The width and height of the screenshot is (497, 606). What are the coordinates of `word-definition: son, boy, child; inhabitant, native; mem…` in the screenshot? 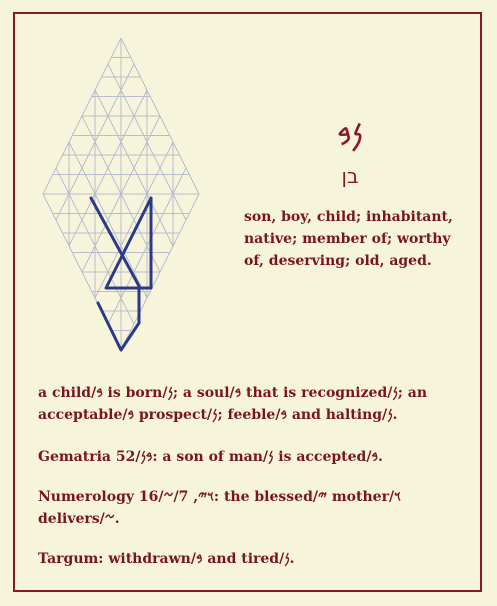 It's located at (348, 239).